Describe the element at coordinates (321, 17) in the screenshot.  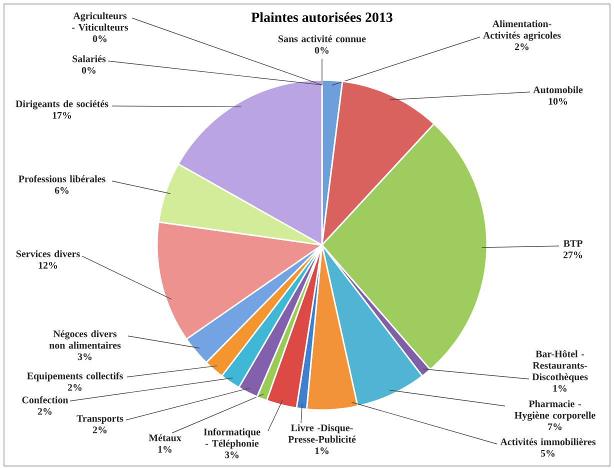
I see `chart-title: Plaintes autorisées 2013` at that location.